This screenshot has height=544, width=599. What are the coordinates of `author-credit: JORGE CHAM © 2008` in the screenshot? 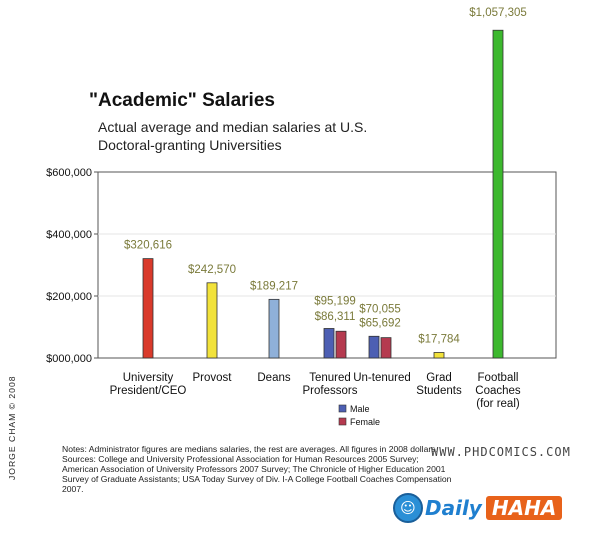 It's located at (12, 427).